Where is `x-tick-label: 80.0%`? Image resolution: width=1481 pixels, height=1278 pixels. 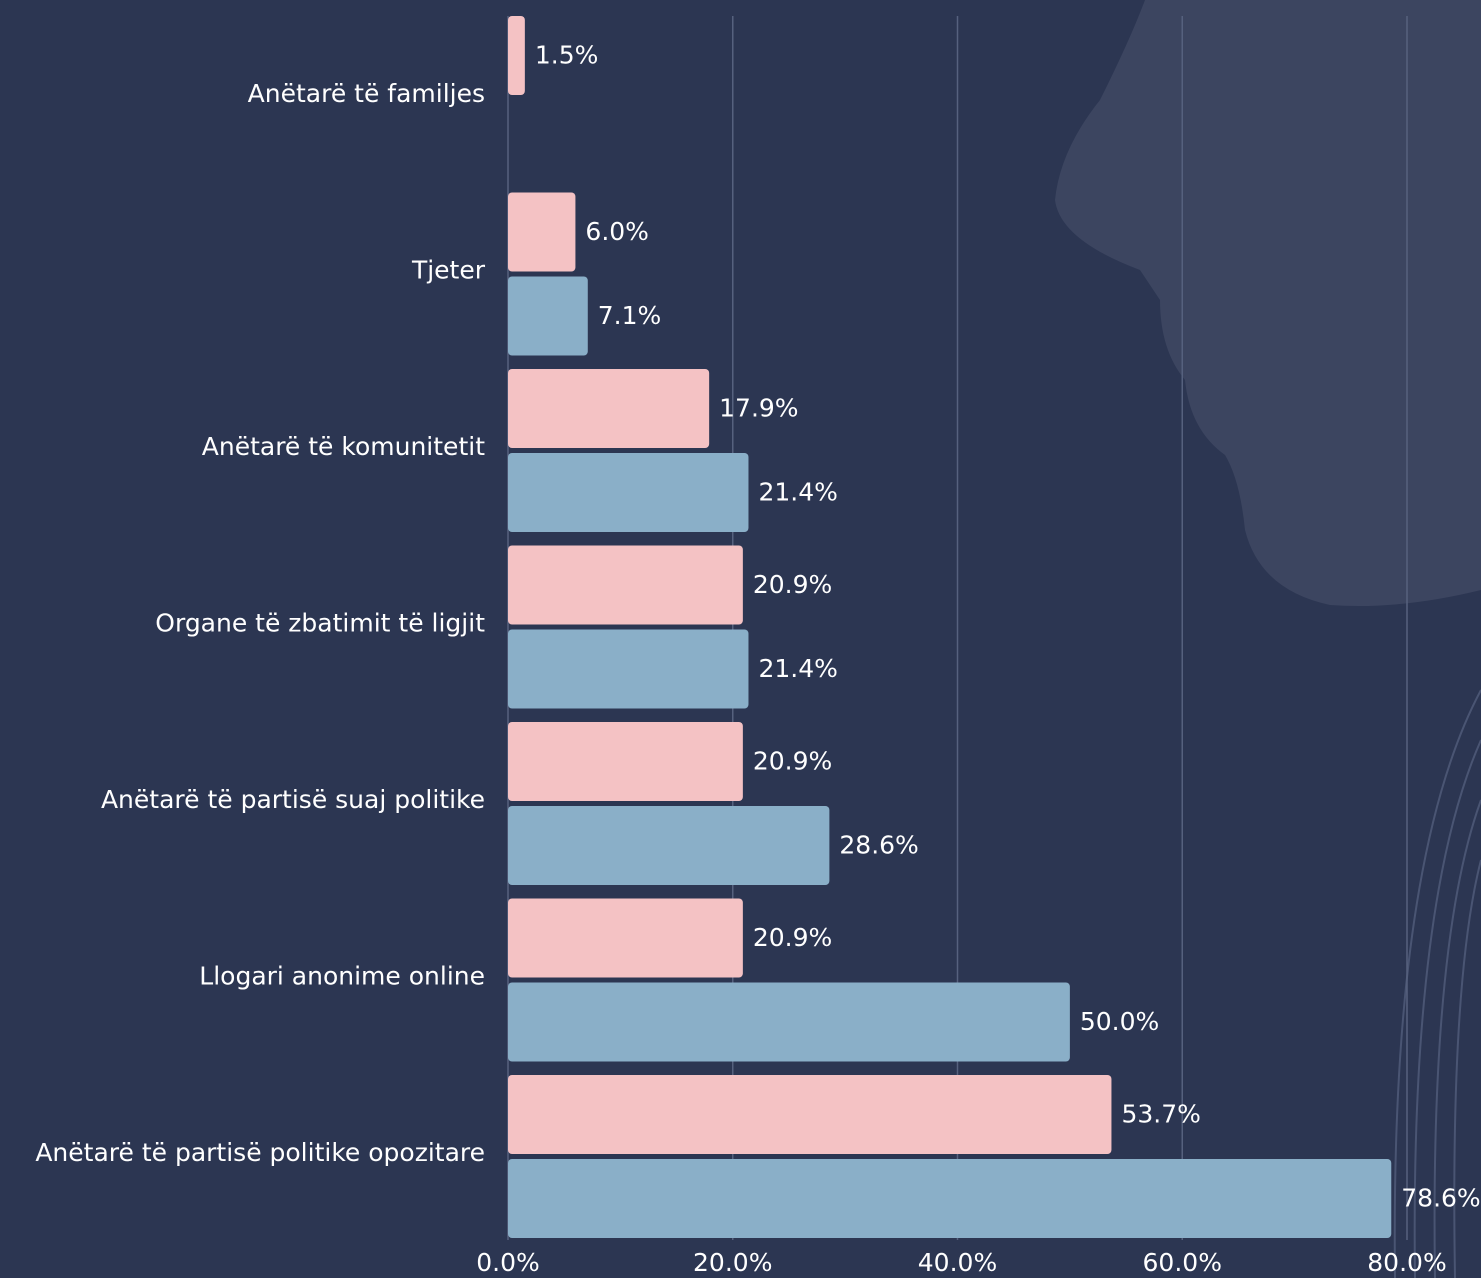 x-tick-label: 80.0% is located at coordinates (1406, 1262).